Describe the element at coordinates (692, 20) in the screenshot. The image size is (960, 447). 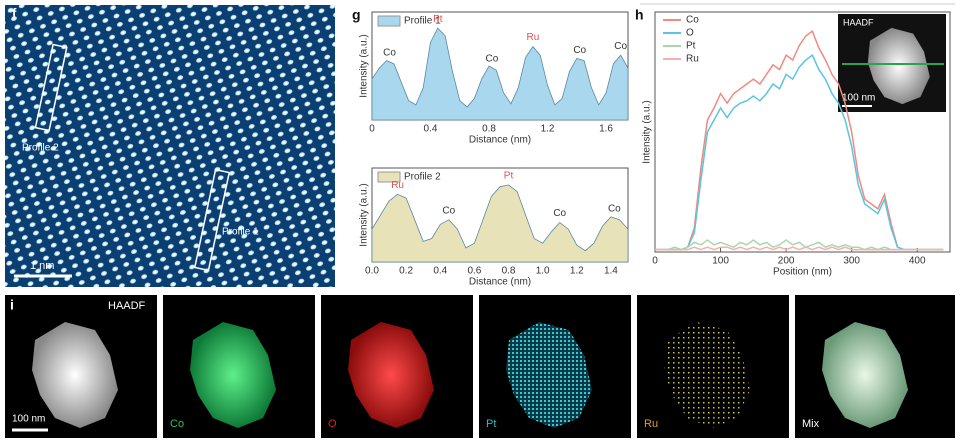
I see `legend-label: Co` at that location.